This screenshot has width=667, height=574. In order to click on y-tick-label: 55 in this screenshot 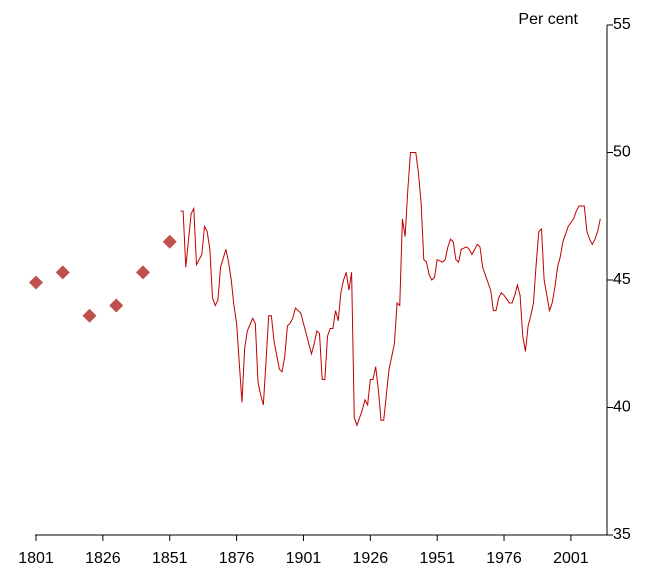, I will do `click(622, 24)`.